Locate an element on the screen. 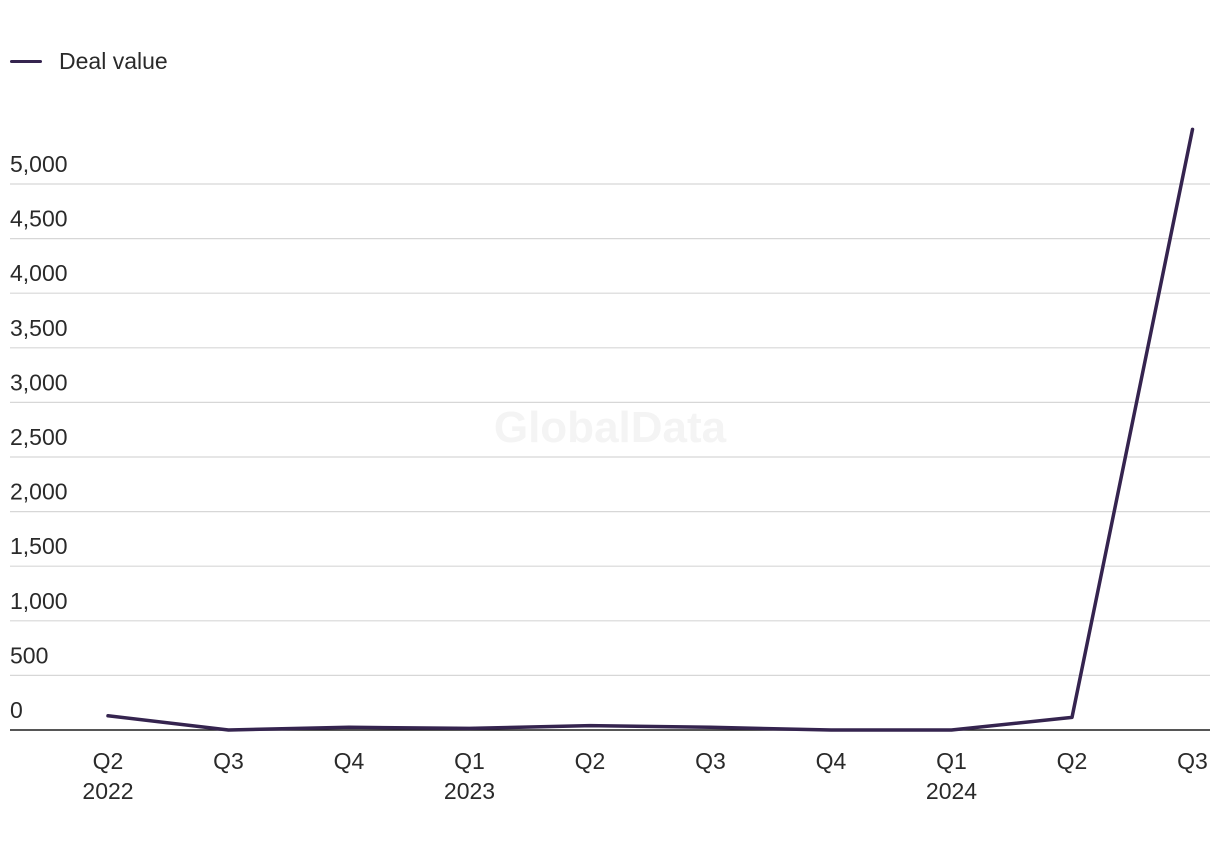 This screenshot has height=850, width=1220. y-tick-label: 500 is located at coordinates (29, 655).